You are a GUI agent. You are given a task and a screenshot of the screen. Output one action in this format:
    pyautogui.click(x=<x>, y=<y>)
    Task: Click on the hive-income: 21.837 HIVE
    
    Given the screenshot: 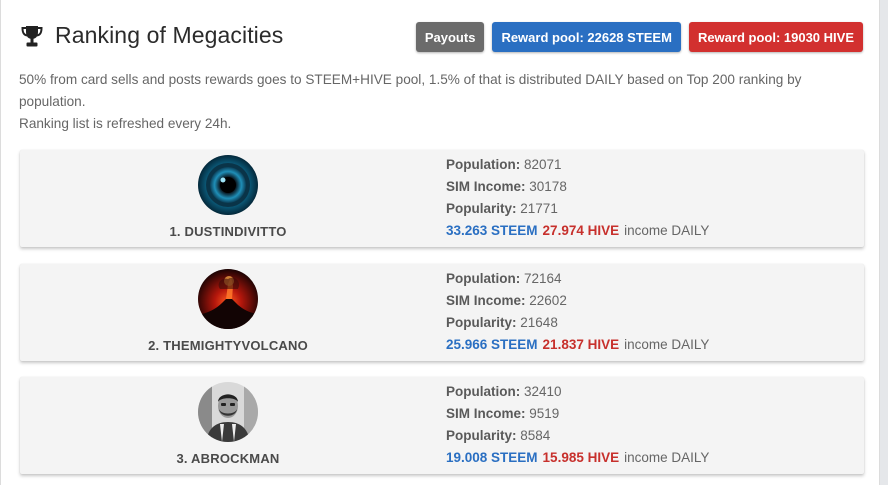 What is the action you would take?
    pyautogui.click(x=581, y=344)
    